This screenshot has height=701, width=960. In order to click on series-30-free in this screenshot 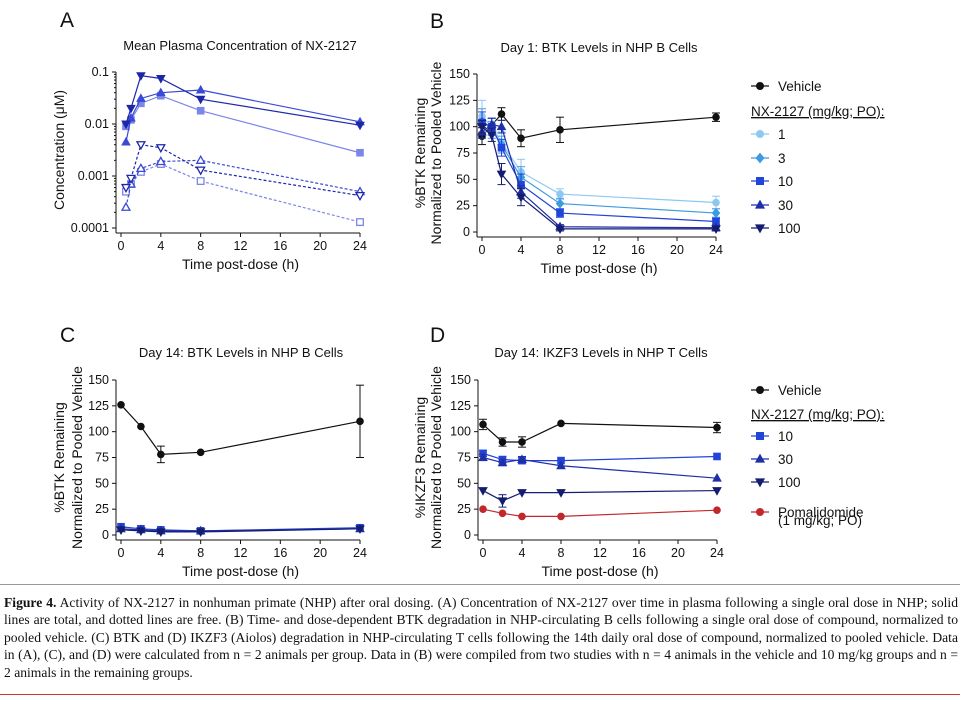, I will do `click(243, 182)`.